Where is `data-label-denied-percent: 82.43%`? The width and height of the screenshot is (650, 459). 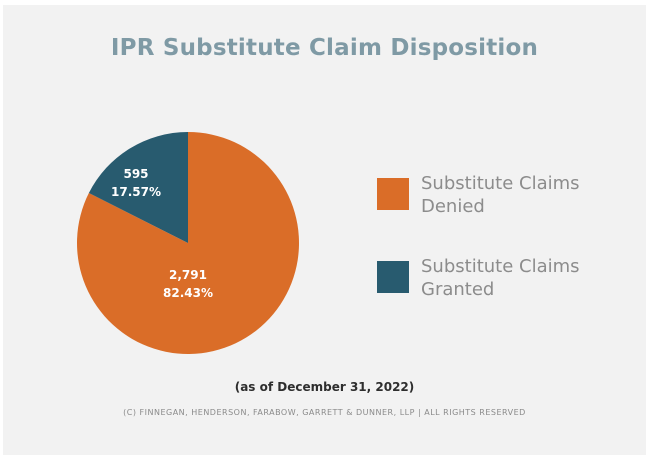 data-label-denied-percent: 82.43% is located at coordinates (188, 293).